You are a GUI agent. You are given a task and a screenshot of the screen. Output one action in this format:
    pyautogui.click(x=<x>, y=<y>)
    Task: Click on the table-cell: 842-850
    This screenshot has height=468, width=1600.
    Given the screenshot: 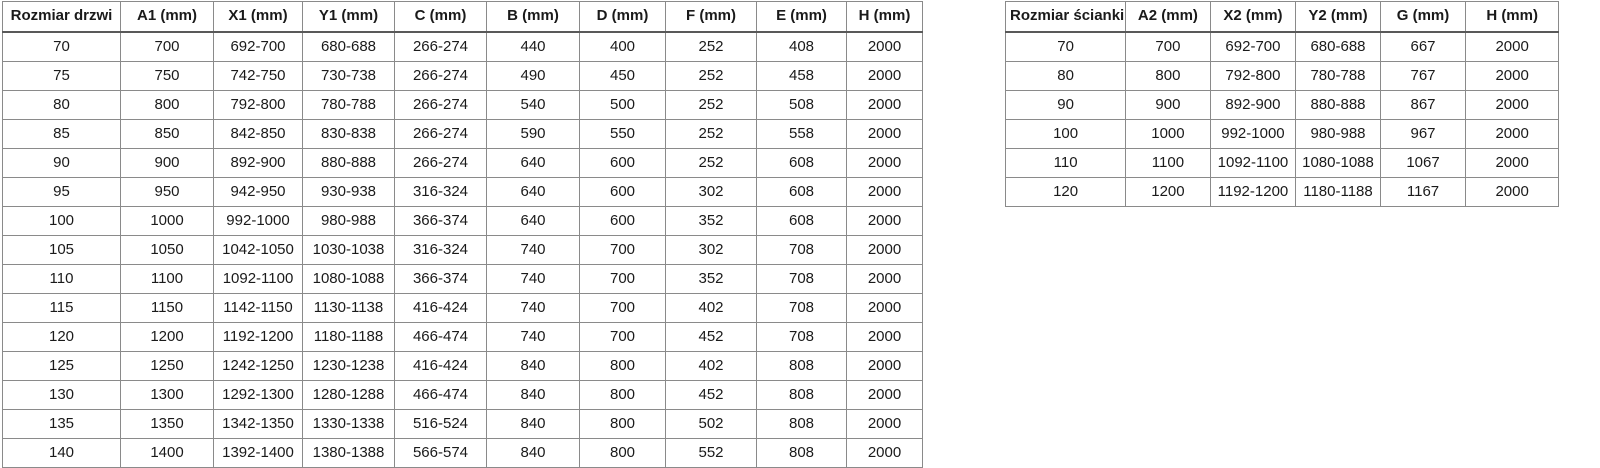 What is the action you would take?
    pyautogui.click(x=258, y=134)
    